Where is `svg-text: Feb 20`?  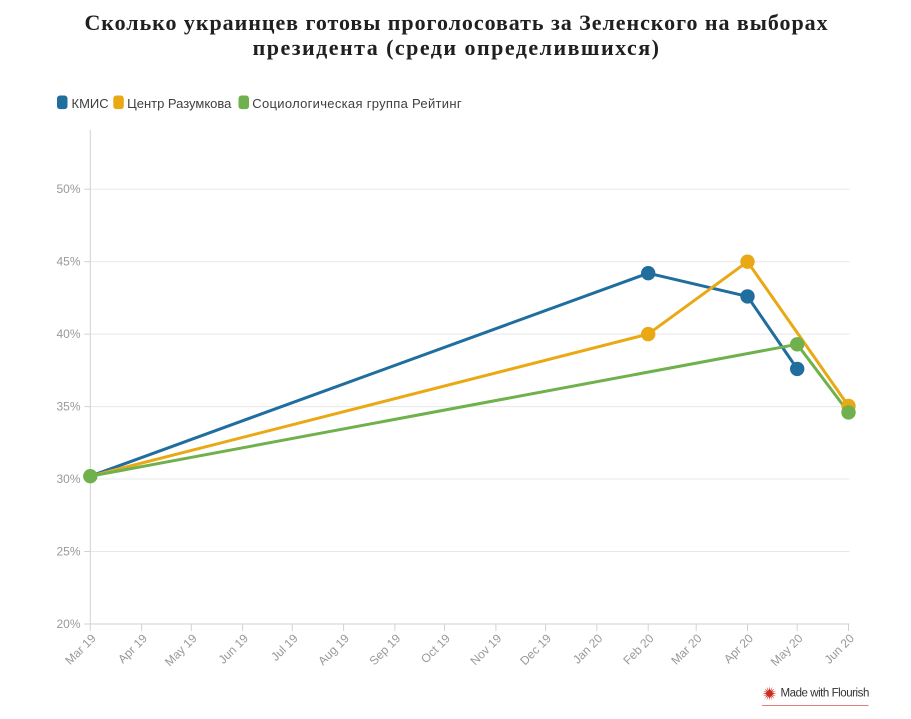 svg-text: Feb 20 is located at coordinates (638, 649).